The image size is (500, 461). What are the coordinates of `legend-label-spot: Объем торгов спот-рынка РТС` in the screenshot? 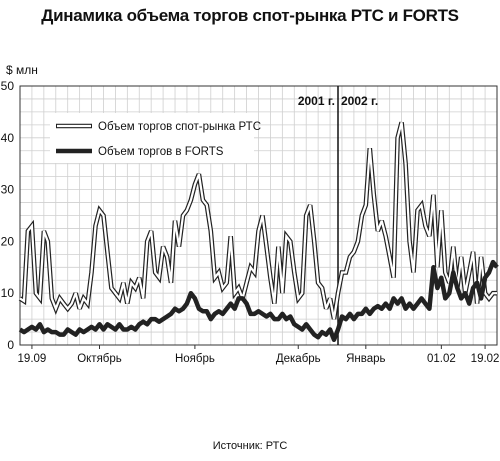 It's located at (179, 127).